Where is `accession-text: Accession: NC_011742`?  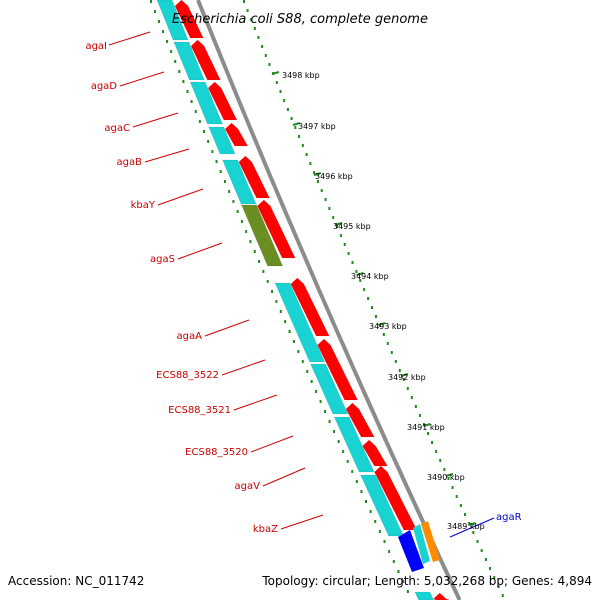 accession-text: Accession: NC_011742 is located at coordinates (76, 581).